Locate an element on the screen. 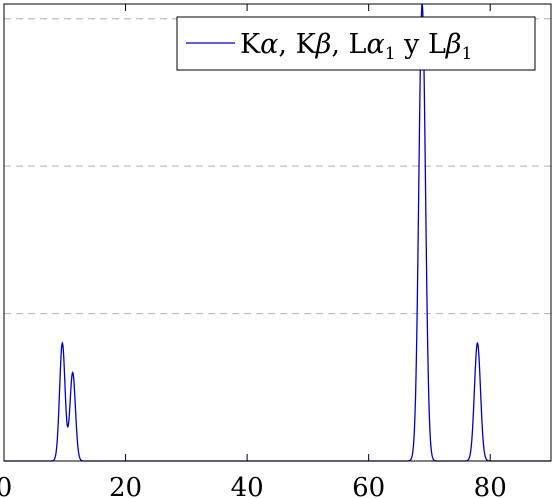  x-tick-label-0: 0 is located at coordinates (6, 485).